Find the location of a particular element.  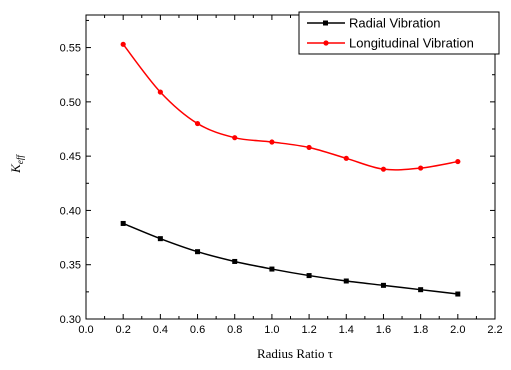

x-tick-label: 1.8 is located at coordinates (420, 330).